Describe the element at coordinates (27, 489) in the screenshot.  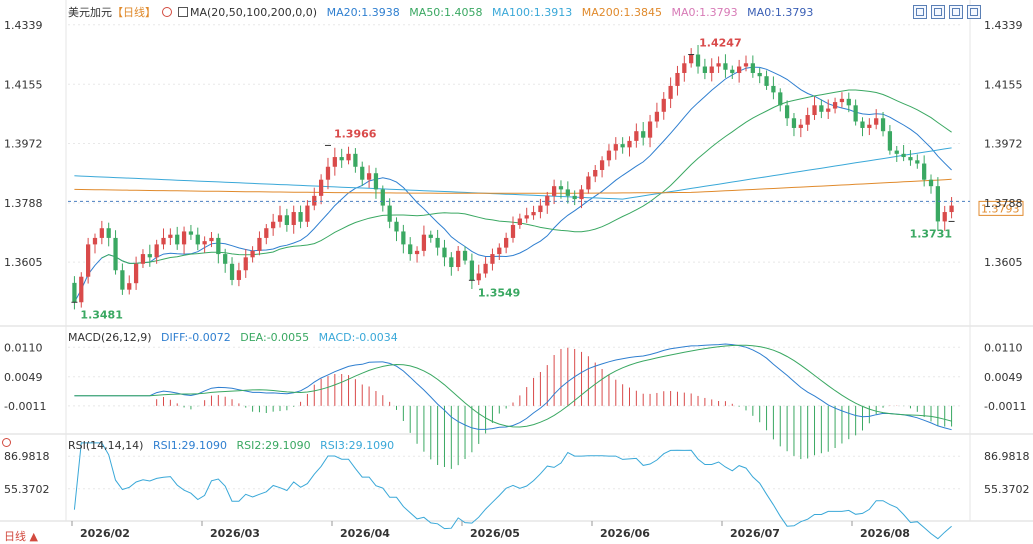
I see `rsi-tick-left: 55.3702` at that location.